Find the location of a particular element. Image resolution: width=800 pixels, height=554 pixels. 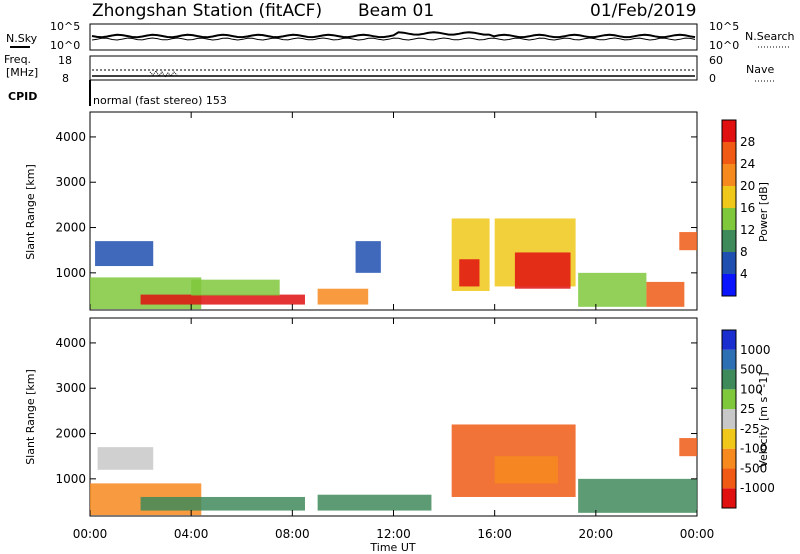

y-tick-label: 1000 is located at coordinates (70, 479).